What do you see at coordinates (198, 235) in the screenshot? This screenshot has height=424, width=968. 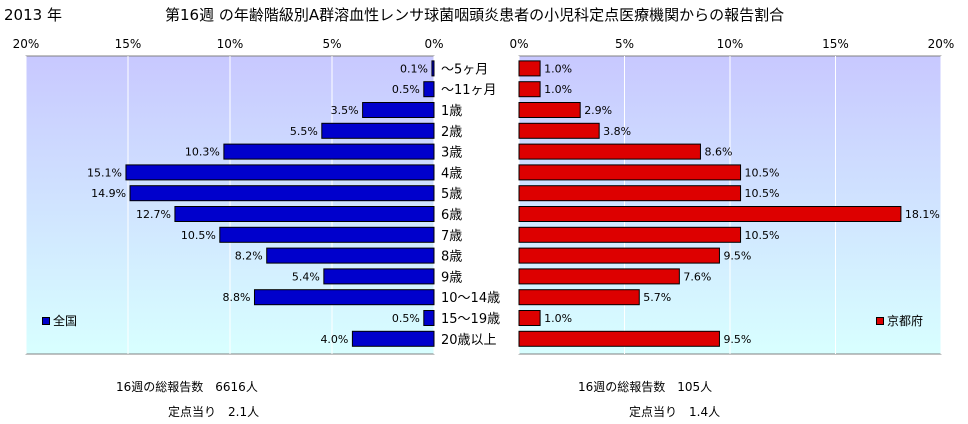 I see `data-label-national: 10.5%` at bounding box center [198, 235].